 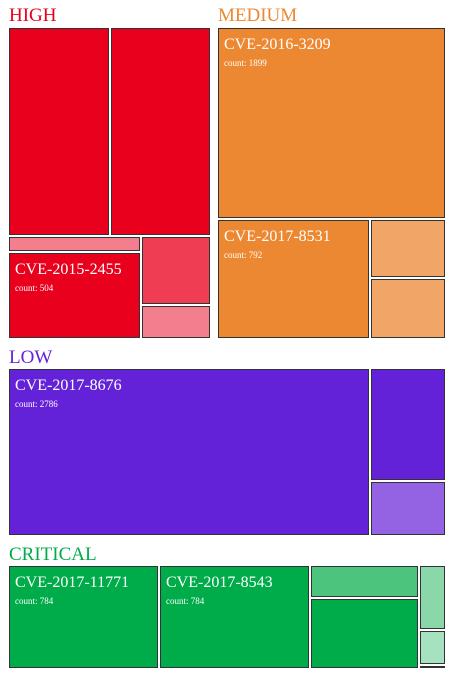 I want to click on cell-label: CVE-2015-2455, so click(x=68, y=269).